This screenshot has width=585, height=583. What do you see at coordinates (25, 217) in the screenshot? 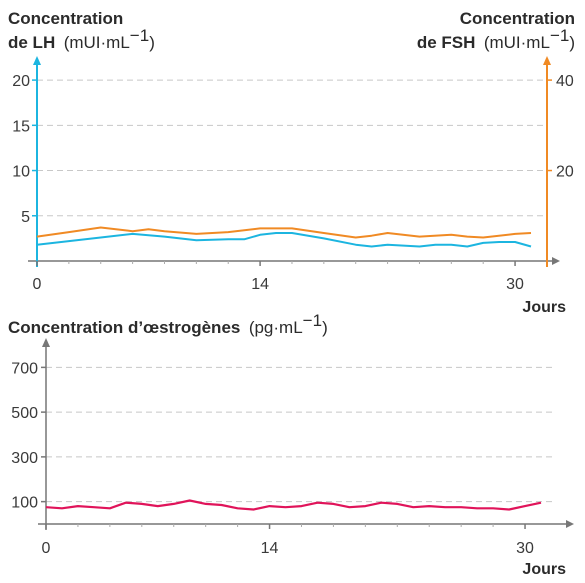
I see `lh-y-tick-label: 5` at bounding box center [25, 217].